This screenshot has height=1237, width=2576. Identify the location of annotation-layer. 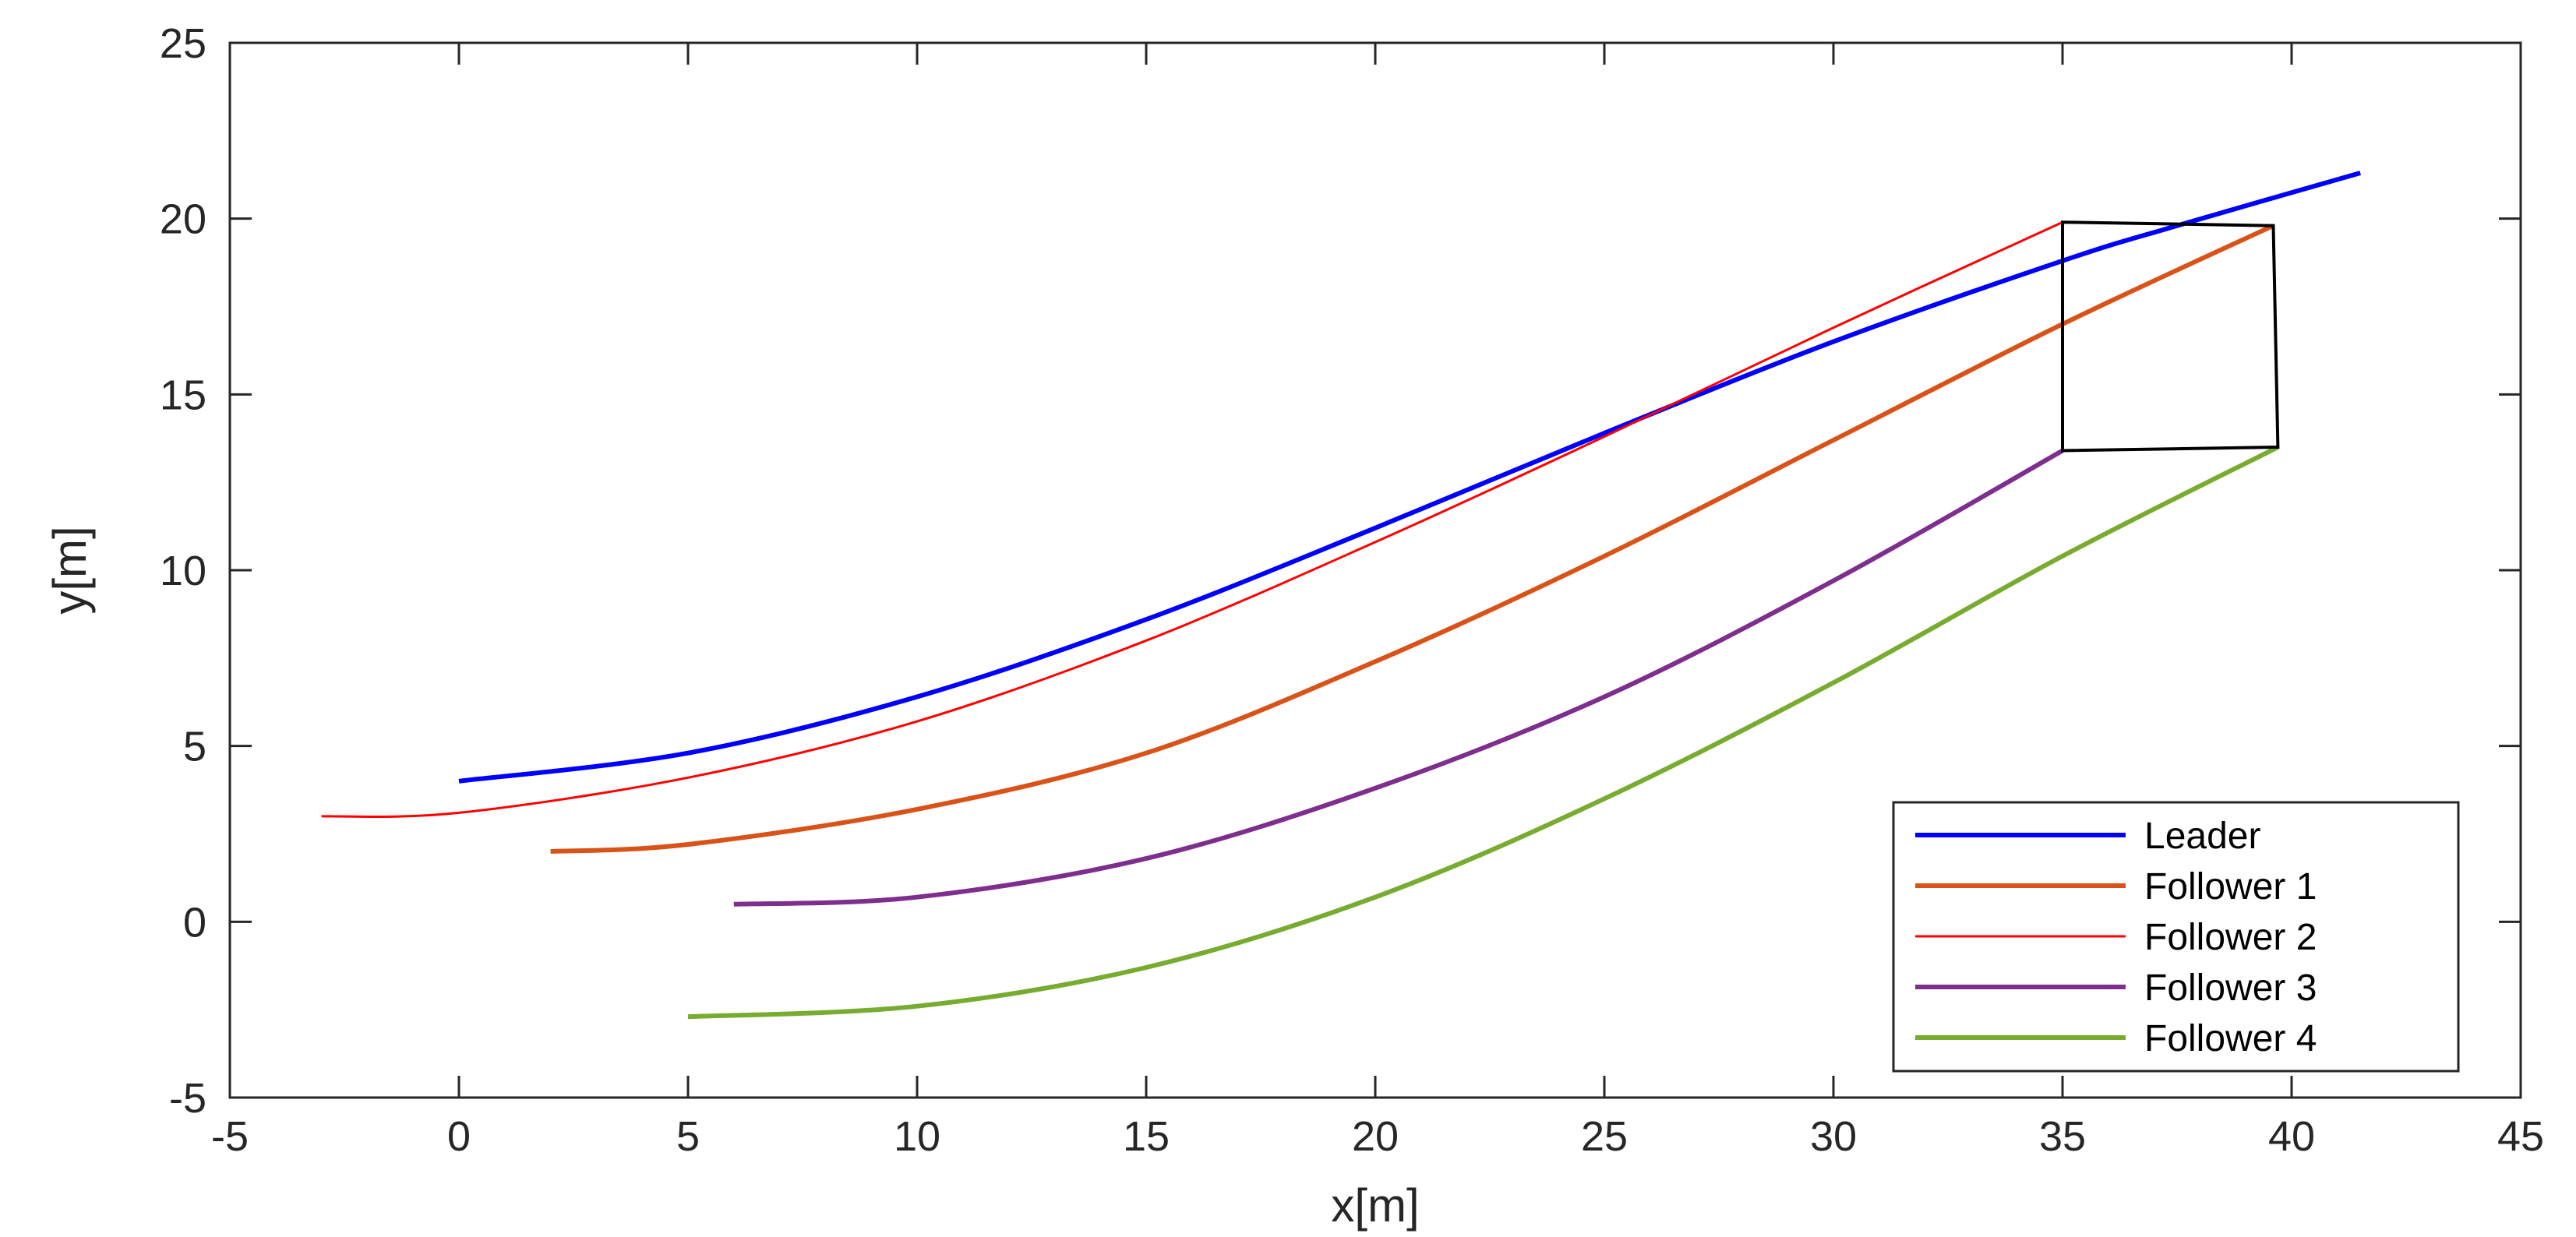
(2170, 336).